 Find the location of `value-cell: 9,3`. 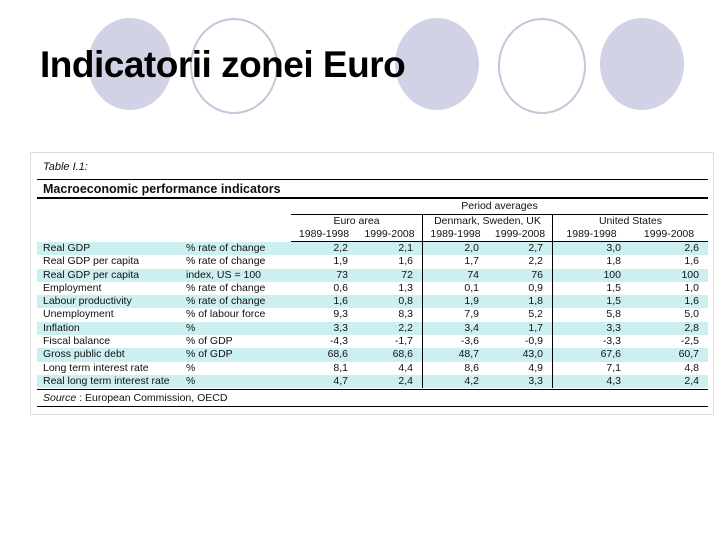

value-cell: 9,3 is located at coordinates (340, 314).